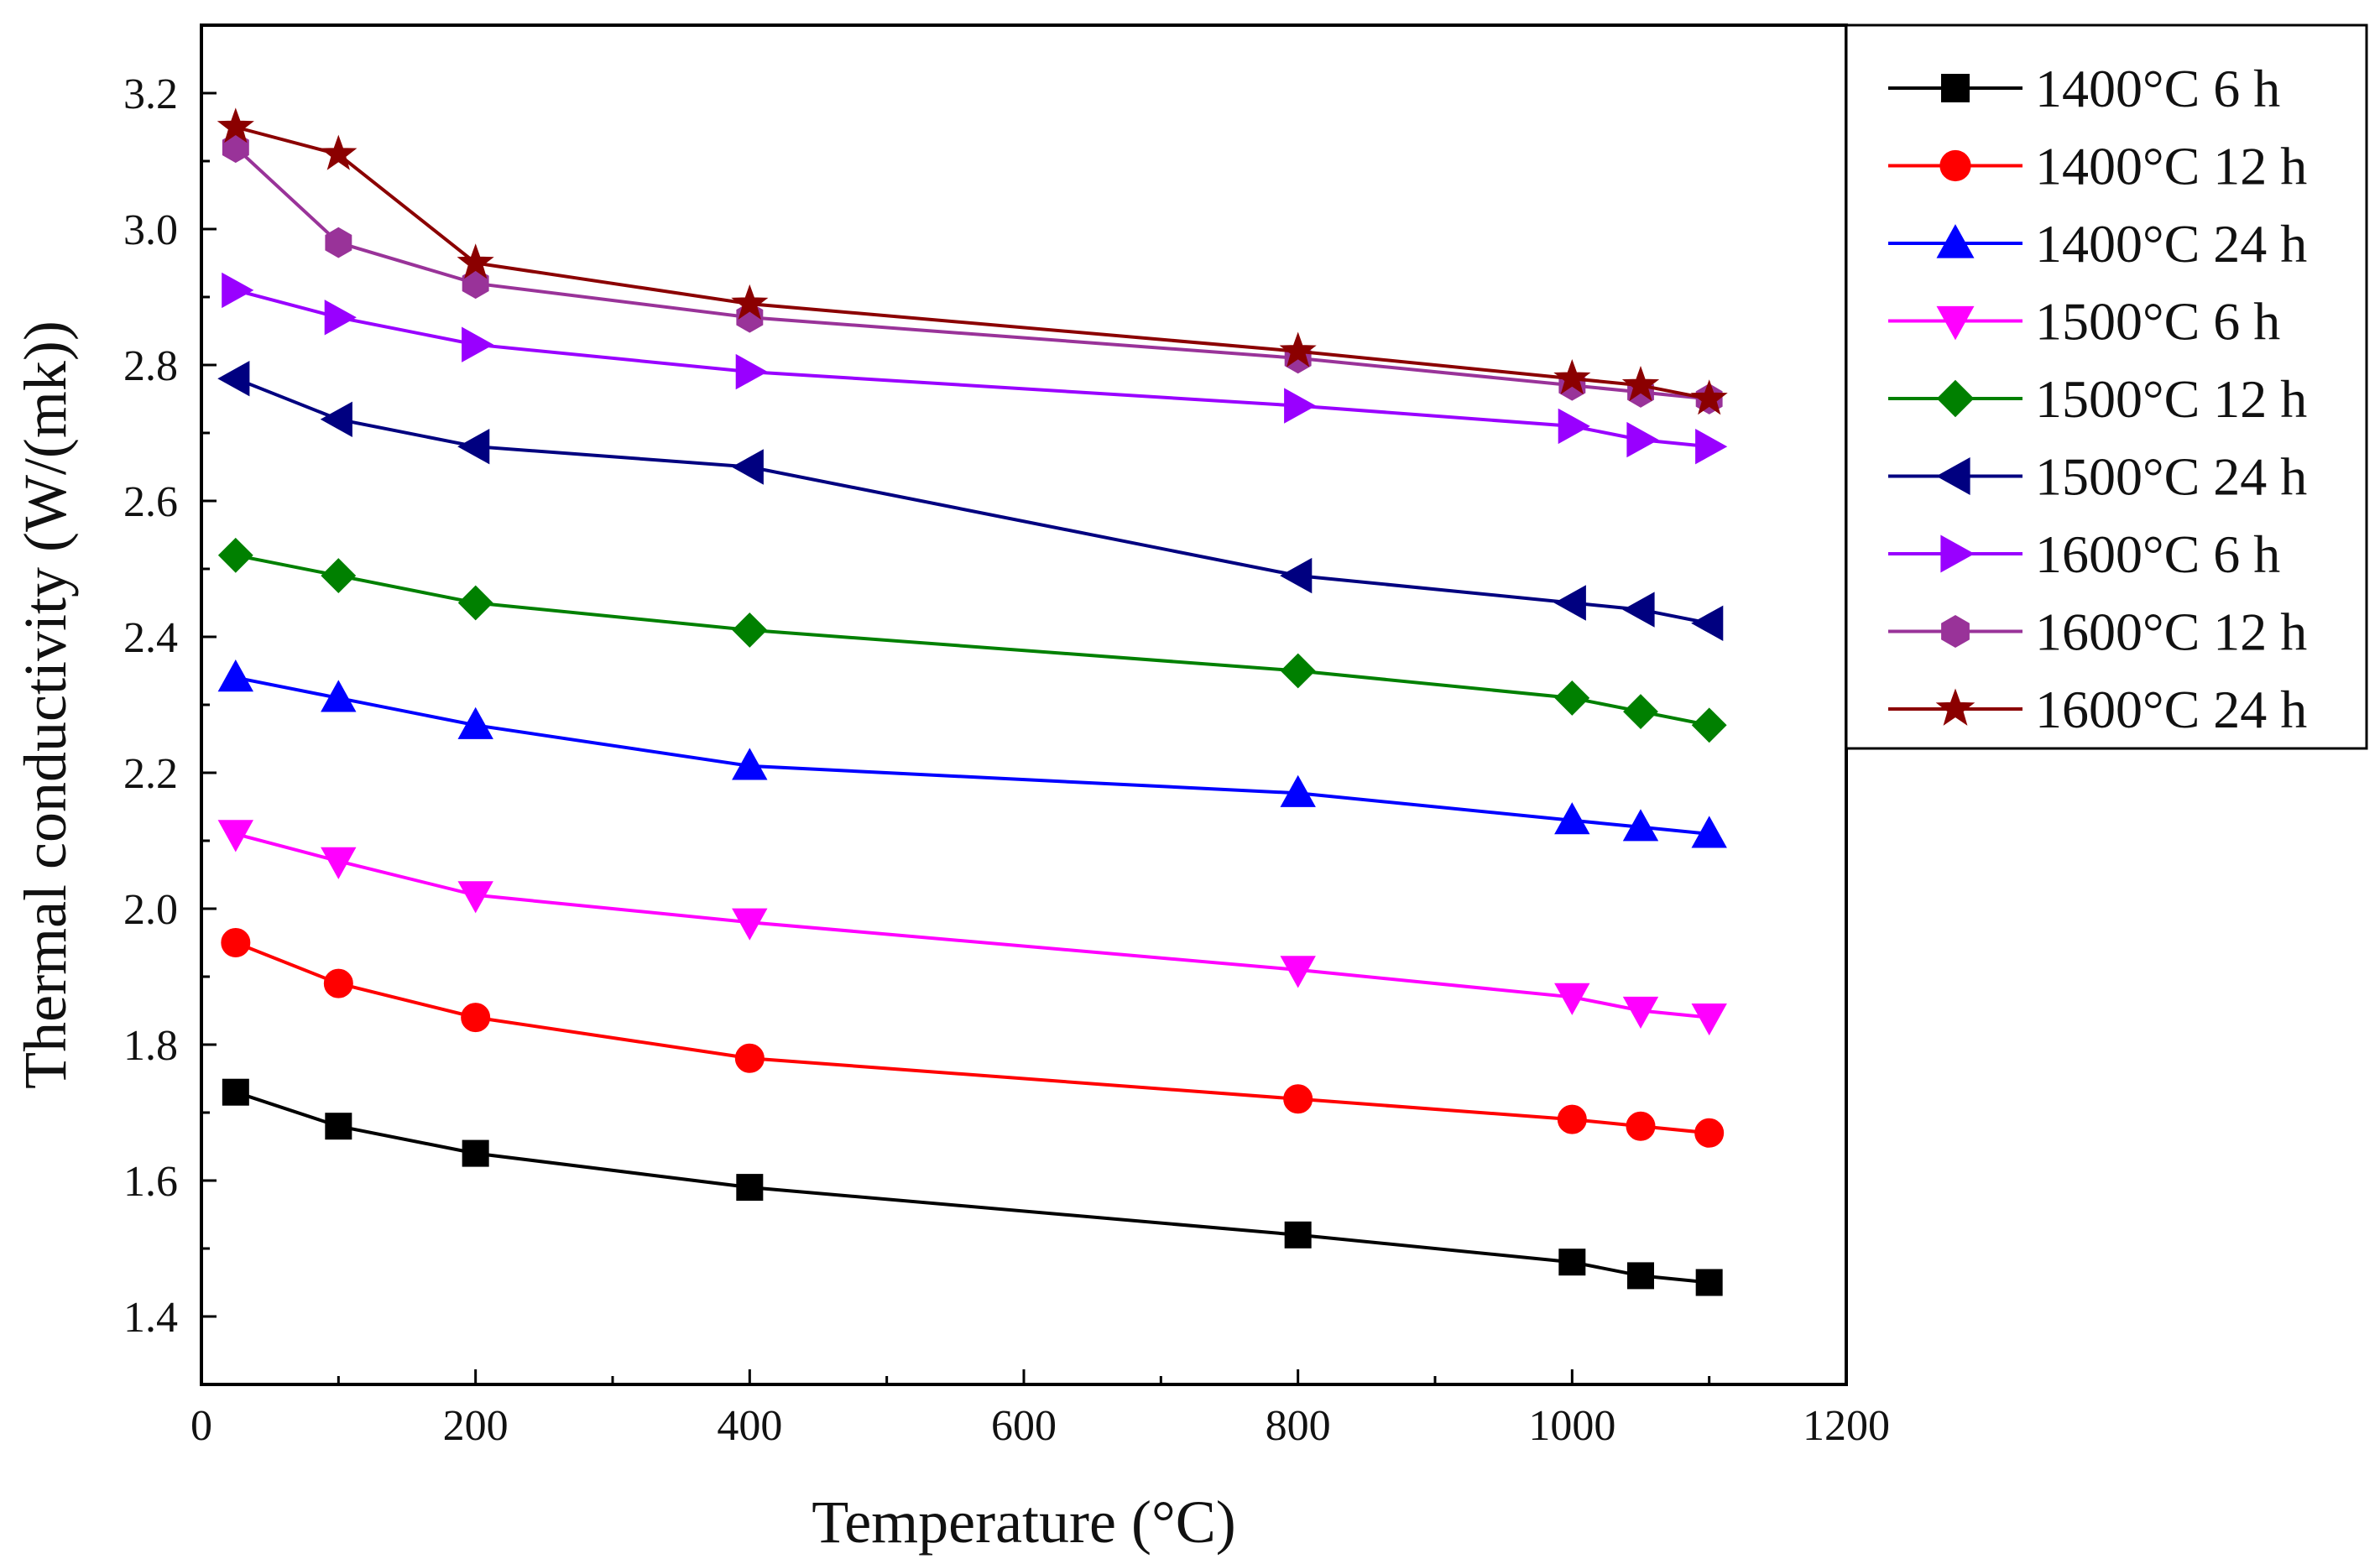  What do you see at coordinates (150, 638) in the screenshot?
I see `y-tick-label: 2.4` at bounding box center [150, 638].